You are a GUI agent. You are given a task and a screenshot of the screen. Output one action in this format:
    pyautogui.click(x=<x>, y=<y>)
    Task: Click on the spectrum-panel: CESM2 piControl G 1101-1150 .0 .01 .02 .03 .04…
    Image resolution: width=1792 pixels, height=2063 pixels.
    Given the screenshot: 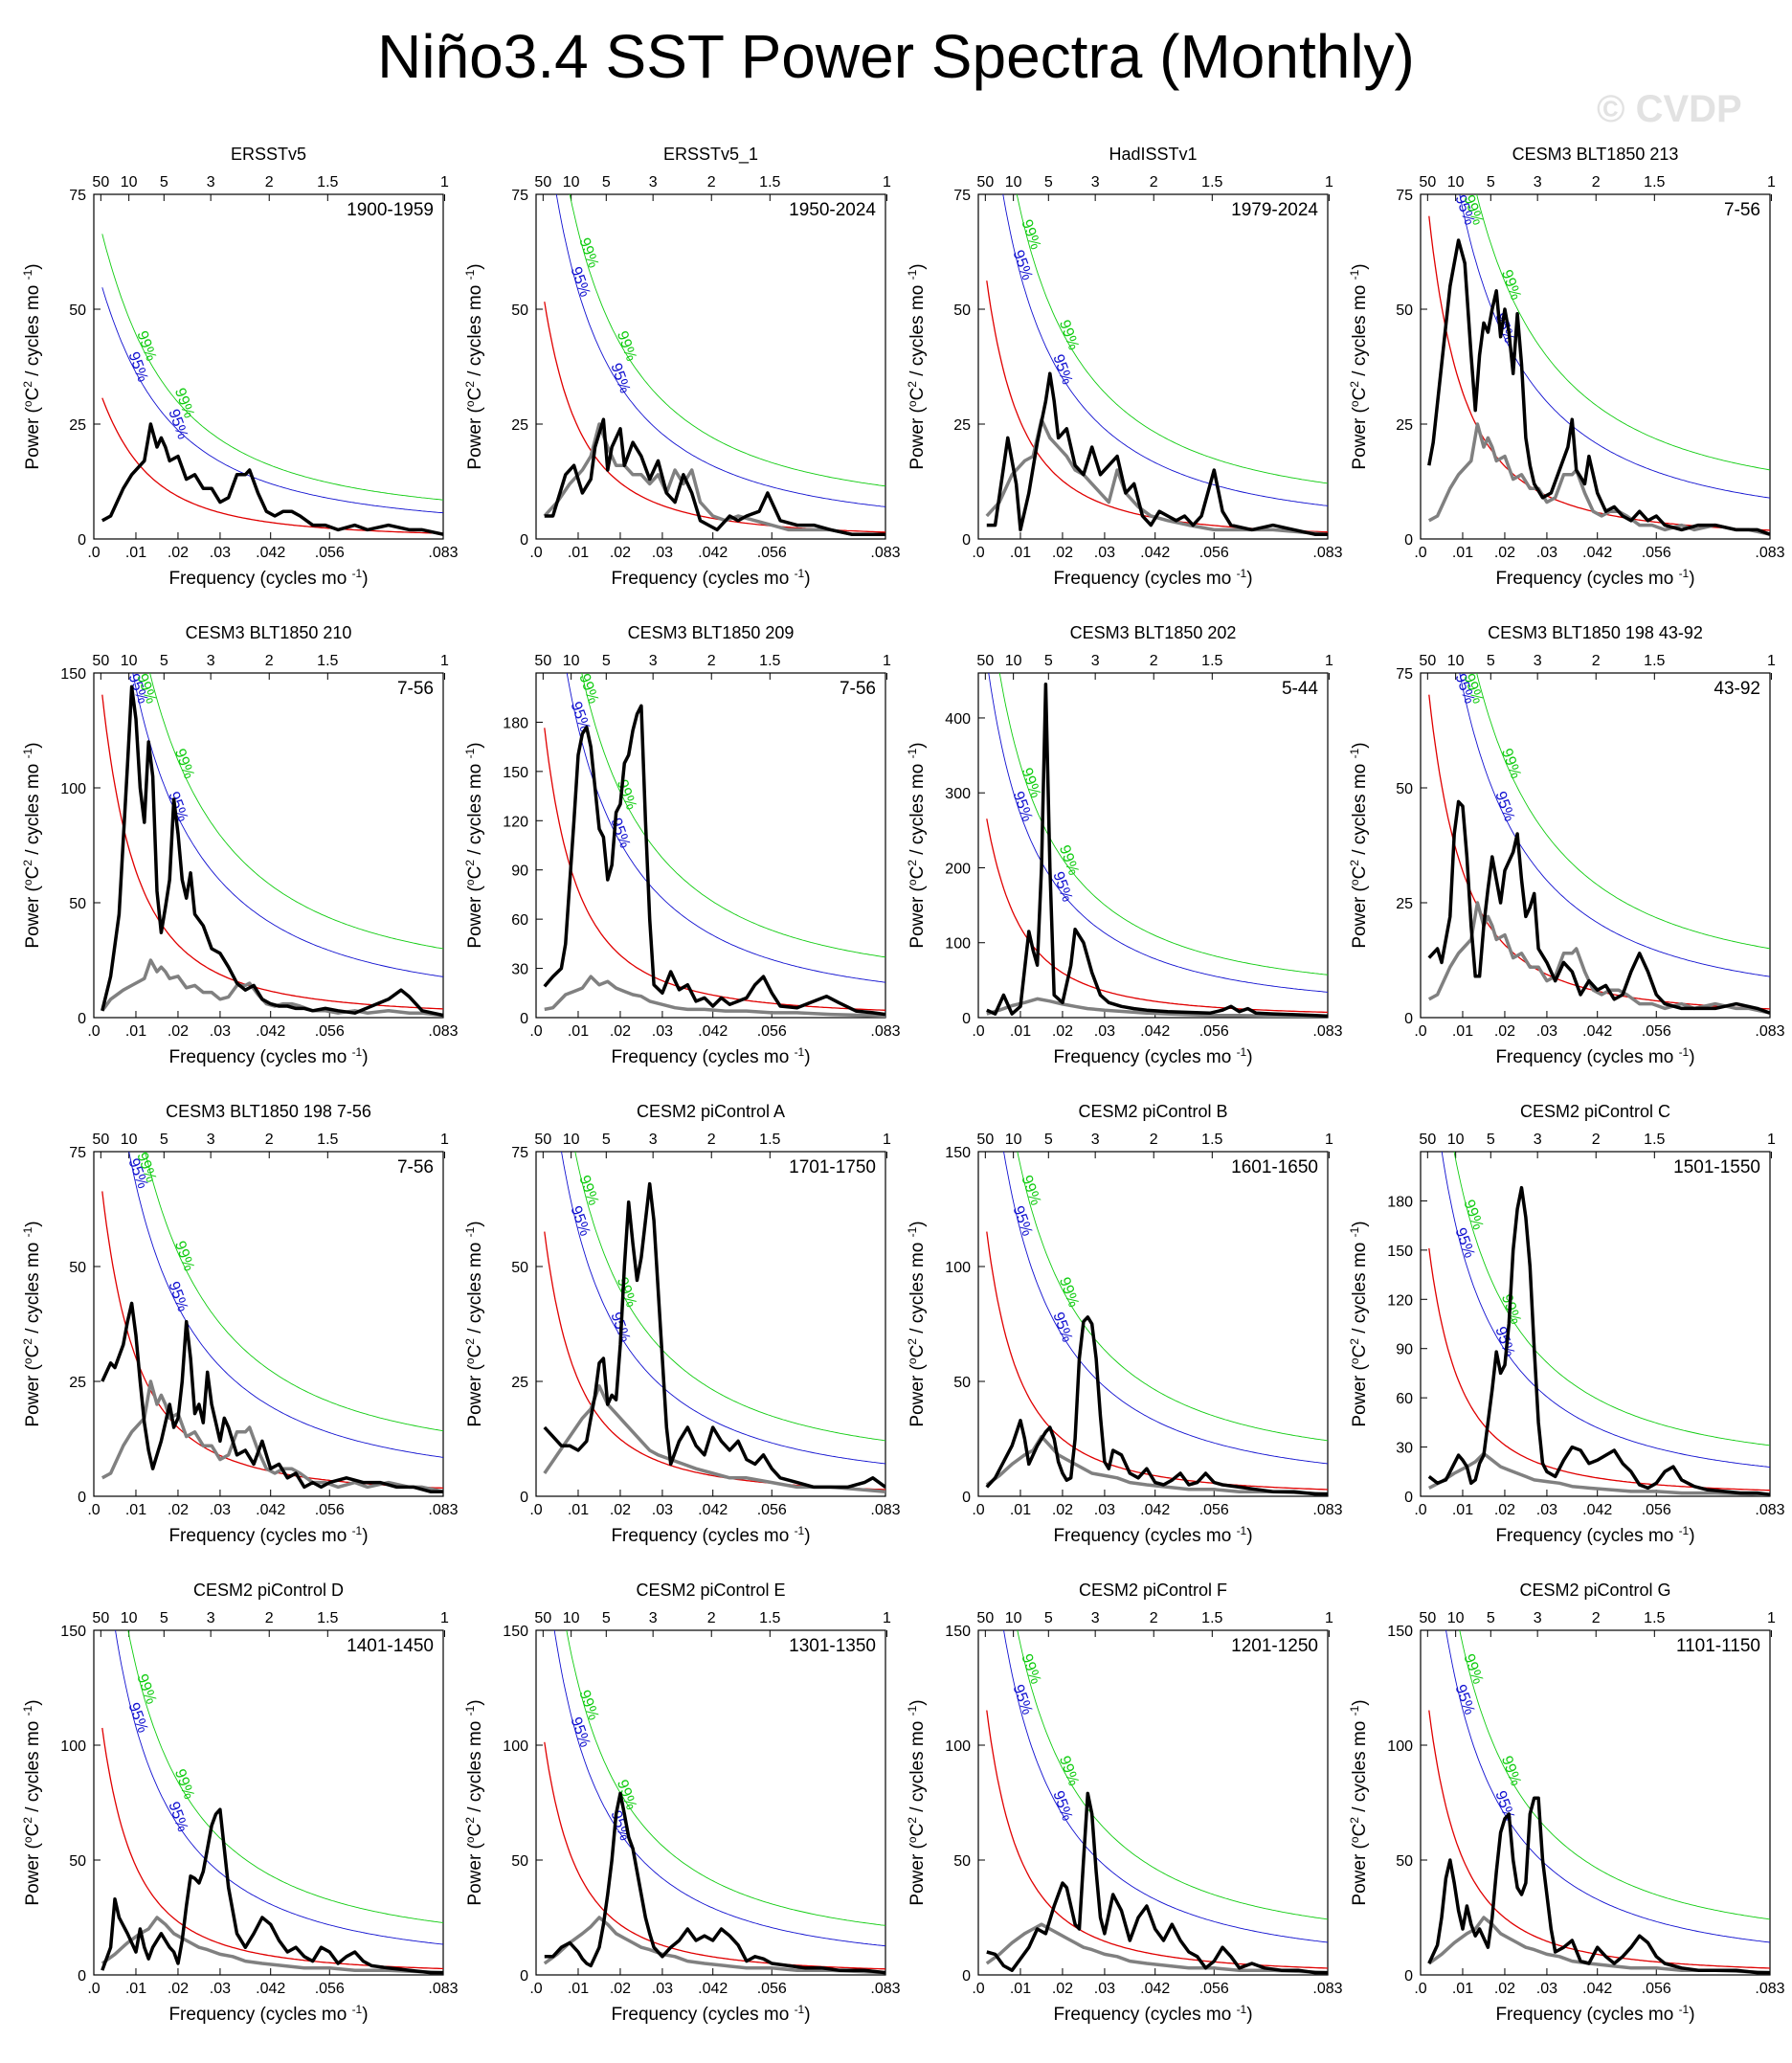 What is the action you would take?
    pyautogui.click(x=1567, y=1803)
    